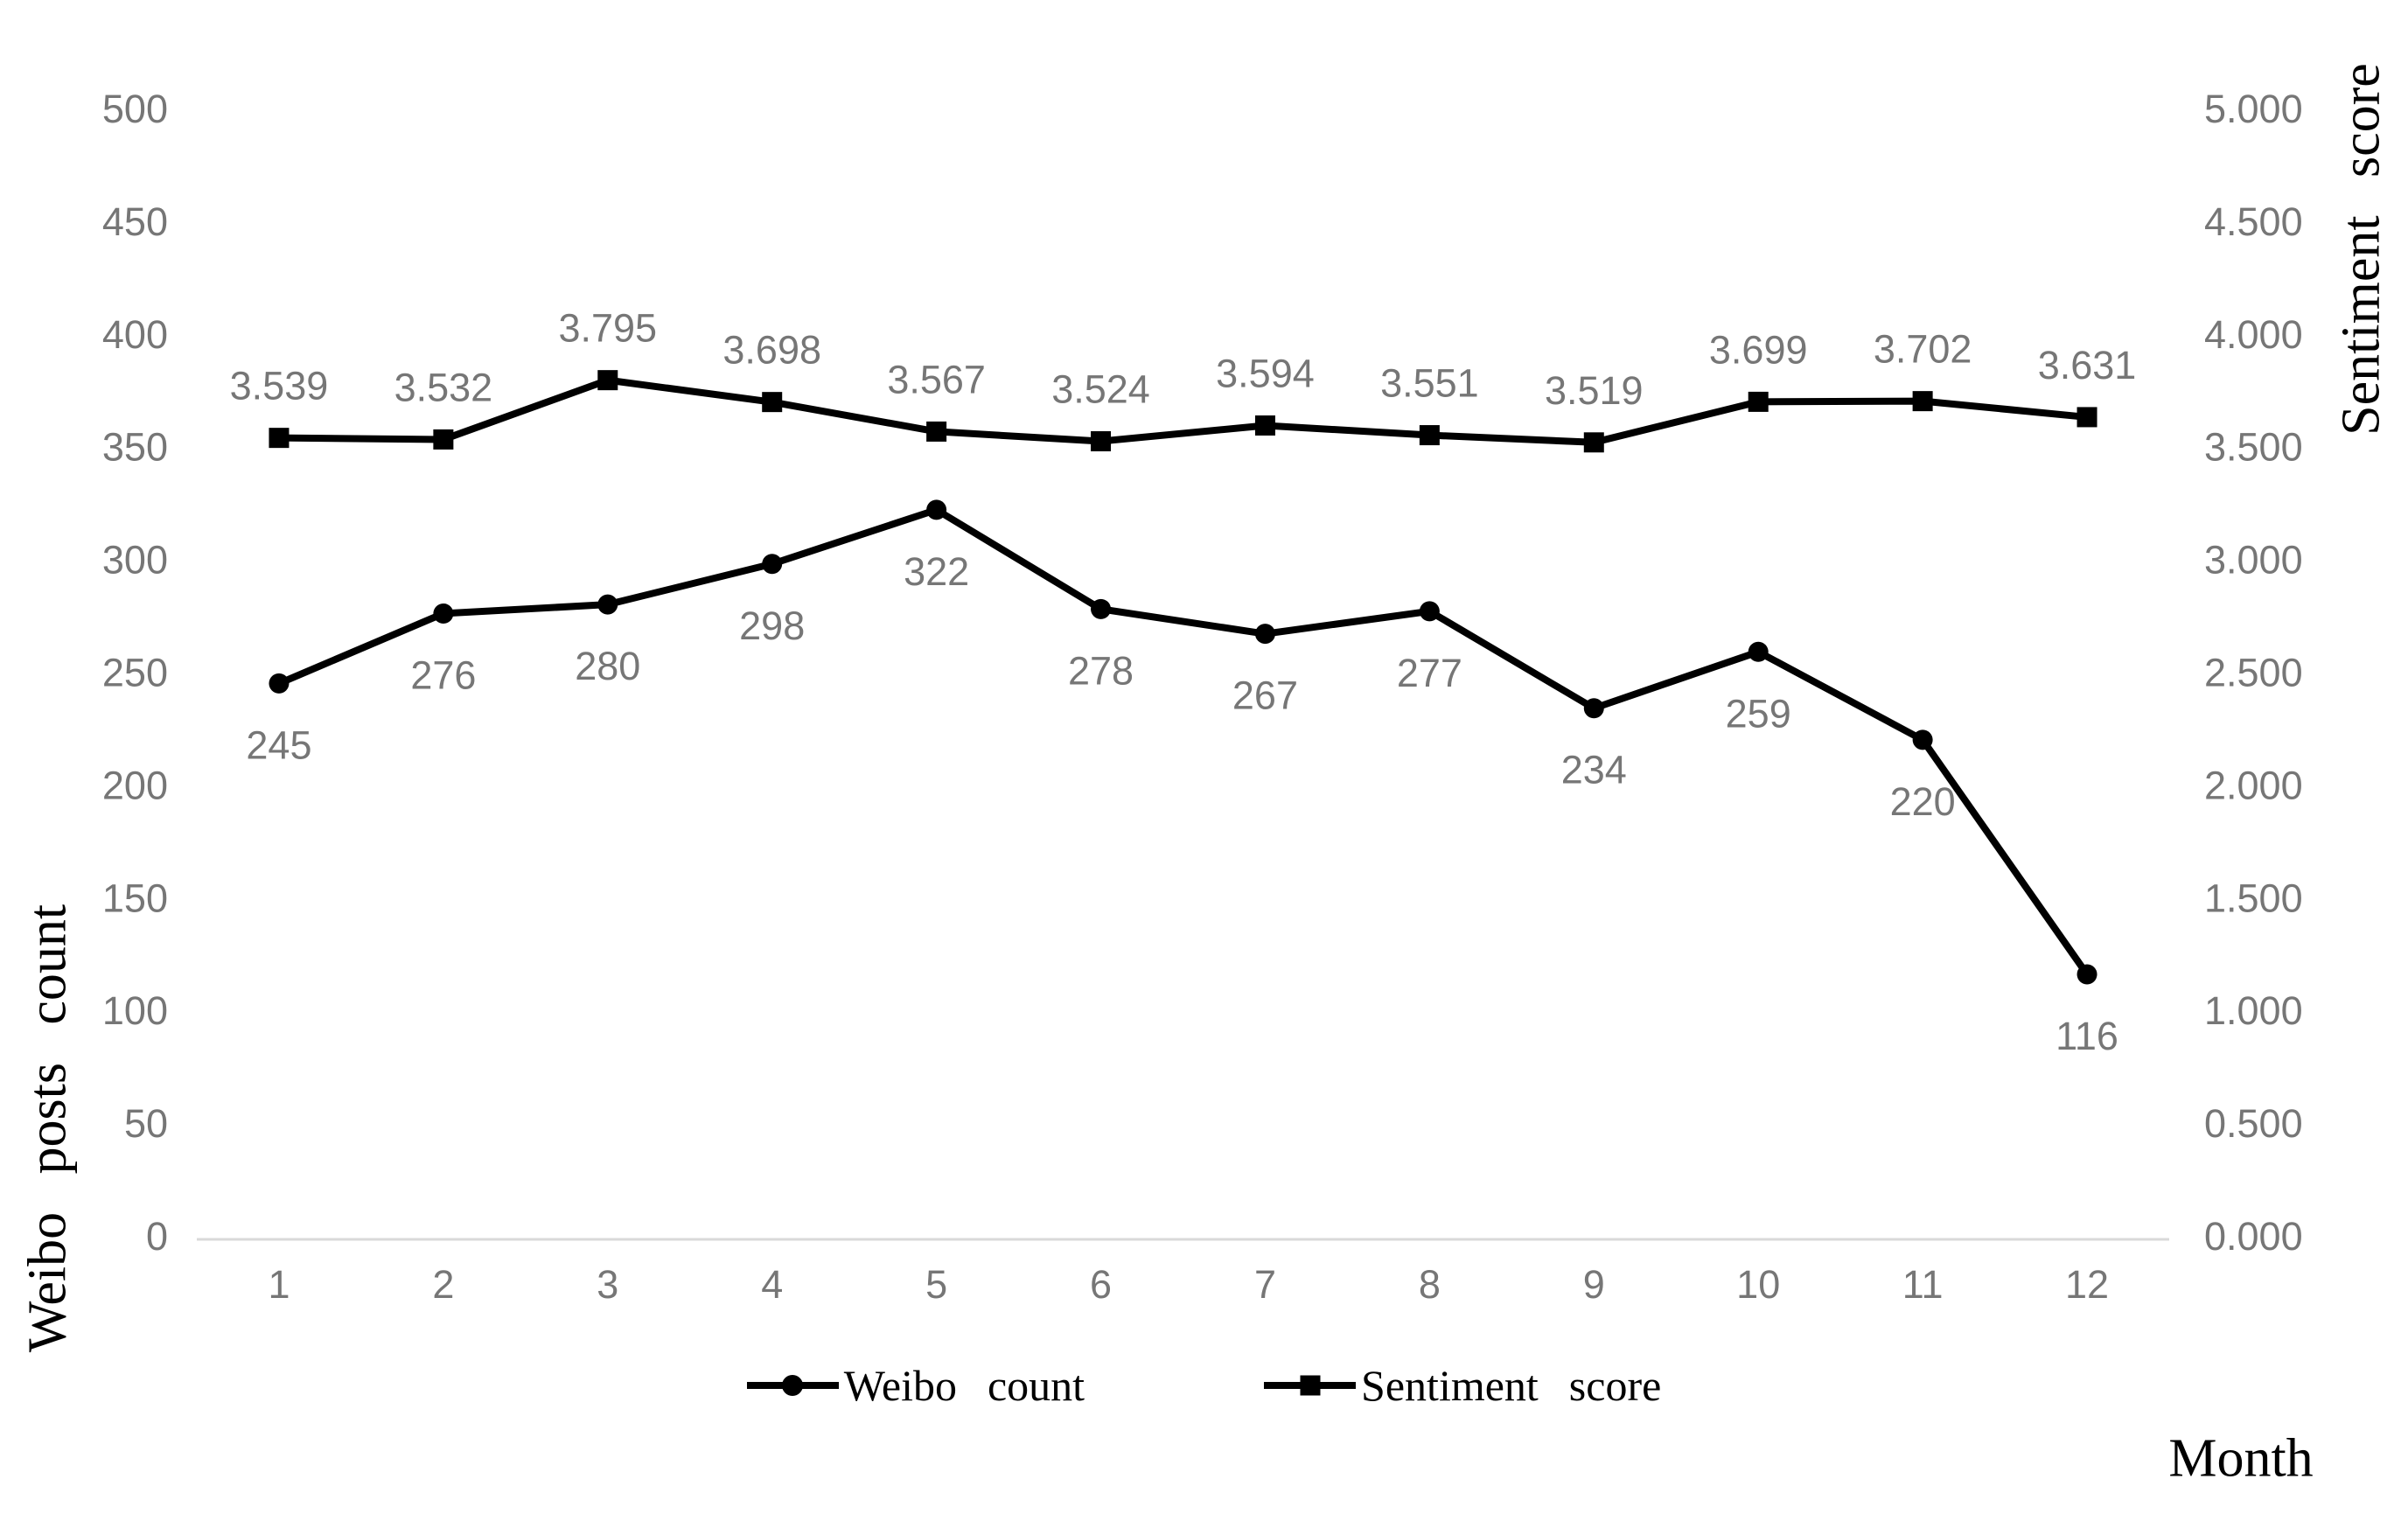 This screenshot has height=1521, width=2408. Describe the element at coordinates (135, 221) in the screenshot. I see `left-axis-tick: 450` at that location.